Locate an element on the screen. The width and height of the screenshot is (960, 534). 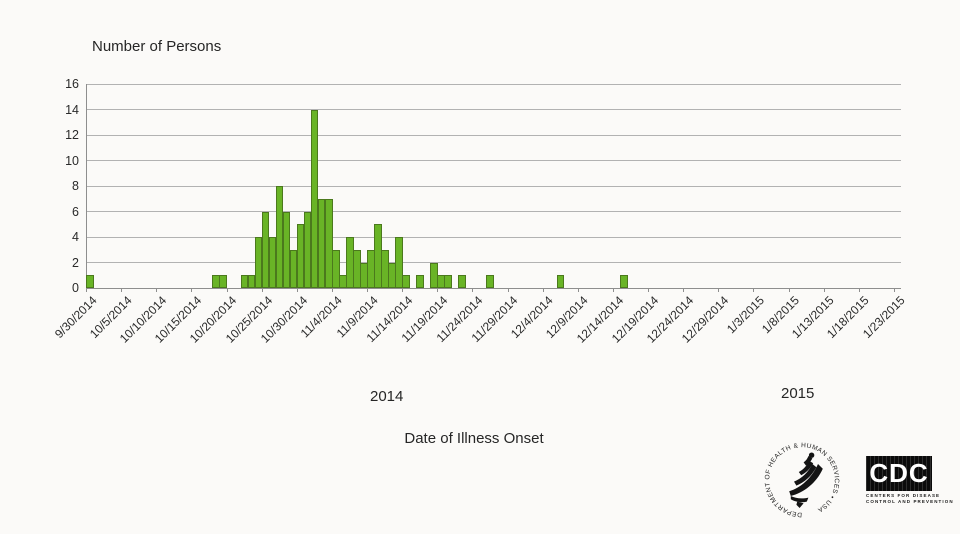
y-axis-tick-label: 16 is located at coordinates (72, 84).